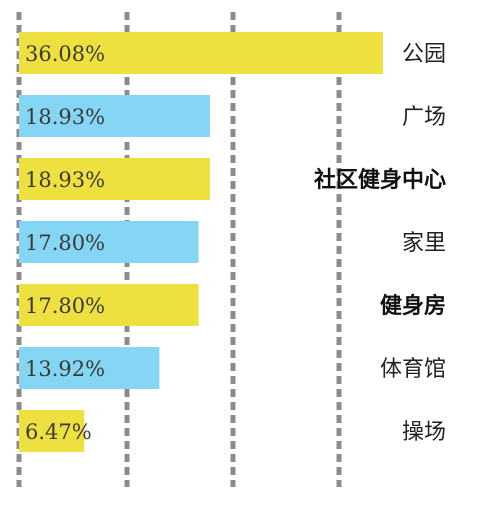 The width and height of the screenshot is (477, 507). Describe the element at coordinates (424, 432) in the screenshot. I see `category-label-7: 操场` at that location.